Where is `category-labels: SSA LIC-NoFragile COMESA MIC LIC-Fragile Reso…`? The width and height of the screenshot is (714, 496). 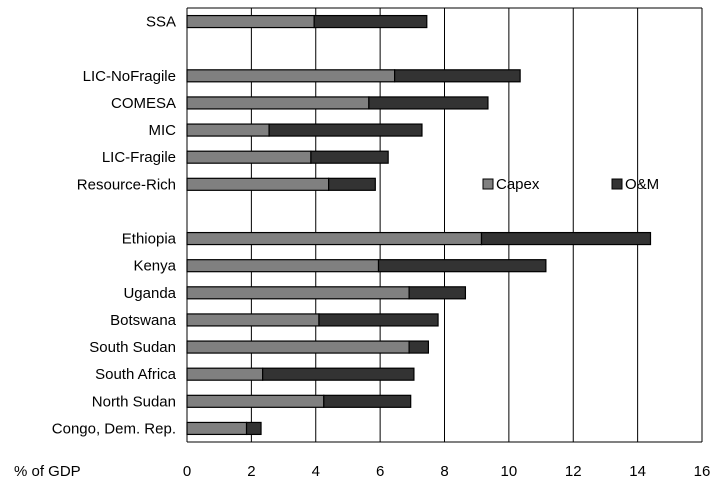
category-labels: SSA LIC-NoFragile COMESA MIC LIC-Fragile Reso… is located at coordinates (114, 226).